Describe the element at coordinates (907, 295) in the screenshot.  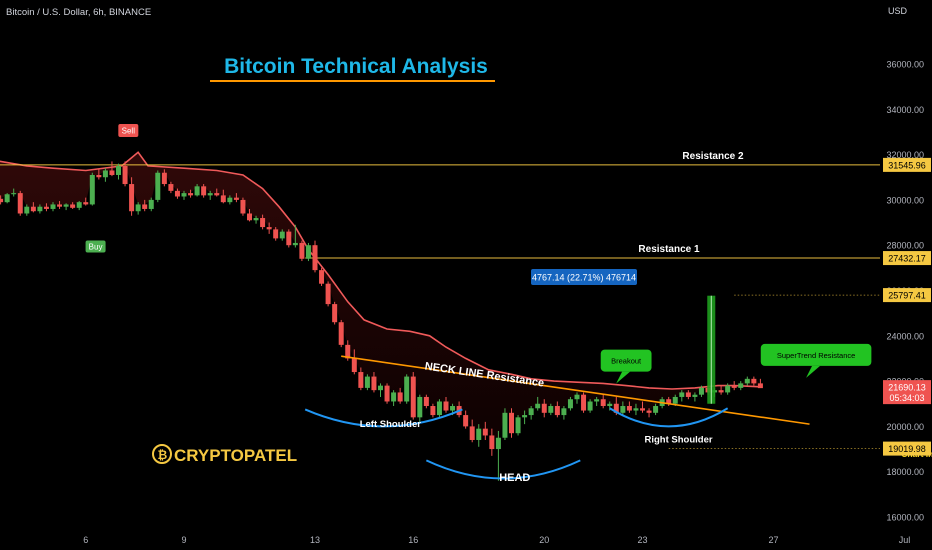
I see `price-tag` at that location.